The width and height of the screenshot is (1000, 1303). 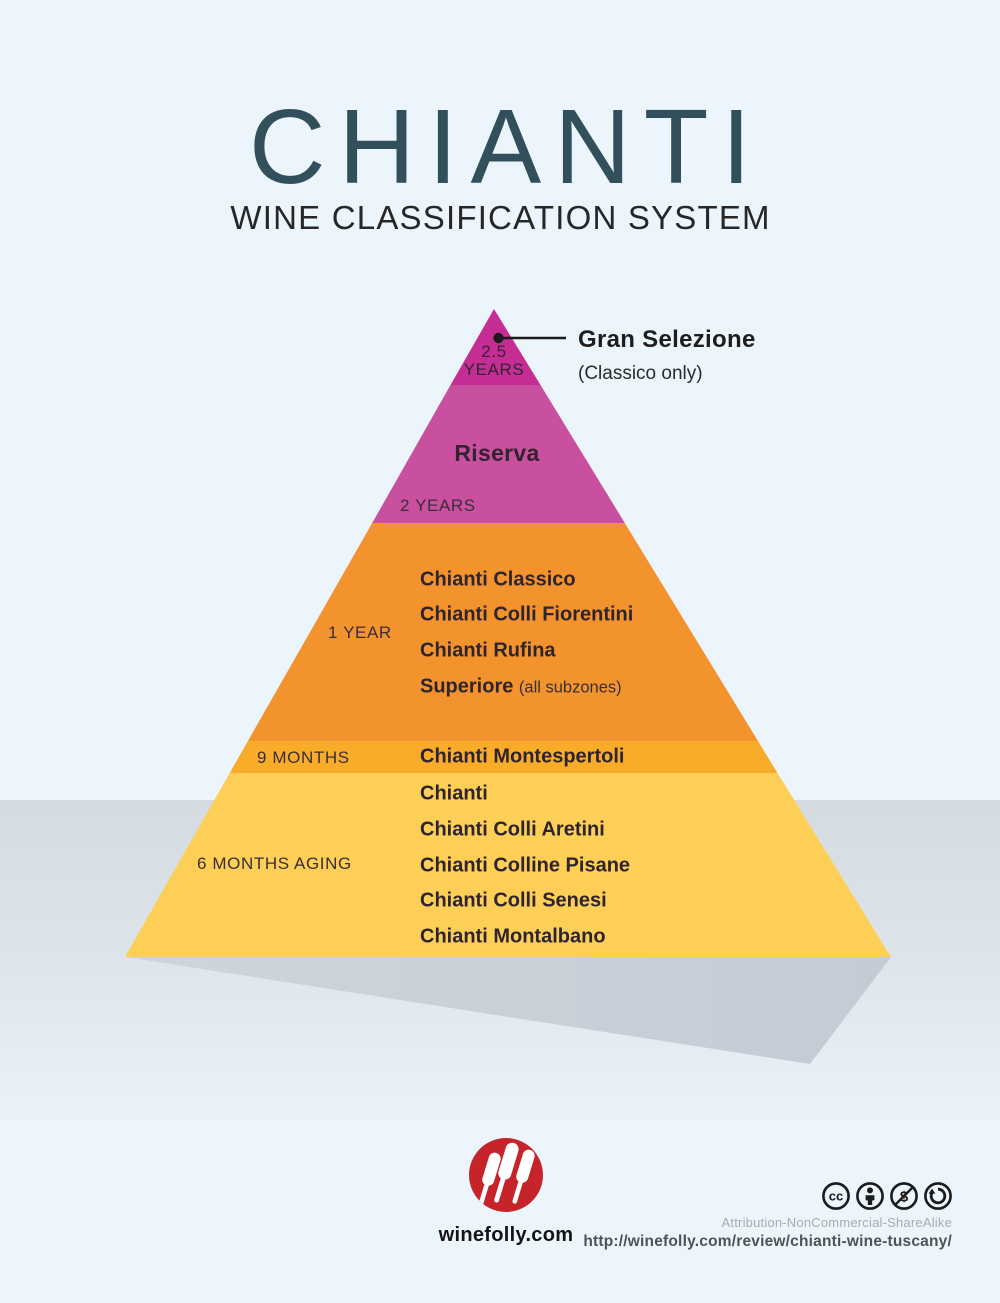 What do you see at coordinates (488, 650) in the screenshot?
I see `wine-chianti-rufina: Chianti Rufina` at bounding box center [488, 650].